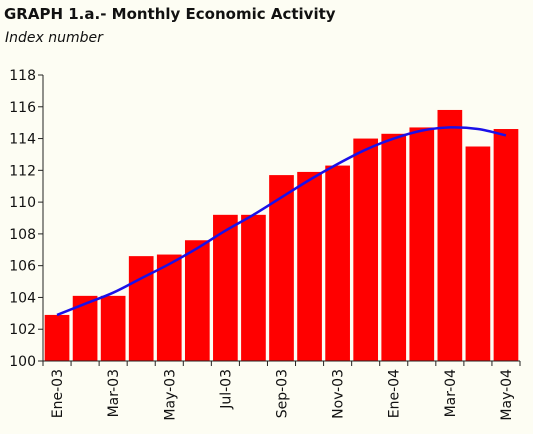 The width and height of the screenshot is (533, 434). What do you see at coordinates (22, 330) in the screenshot?
I see `y-tick-label: 102` at bounding box center [22, 330].